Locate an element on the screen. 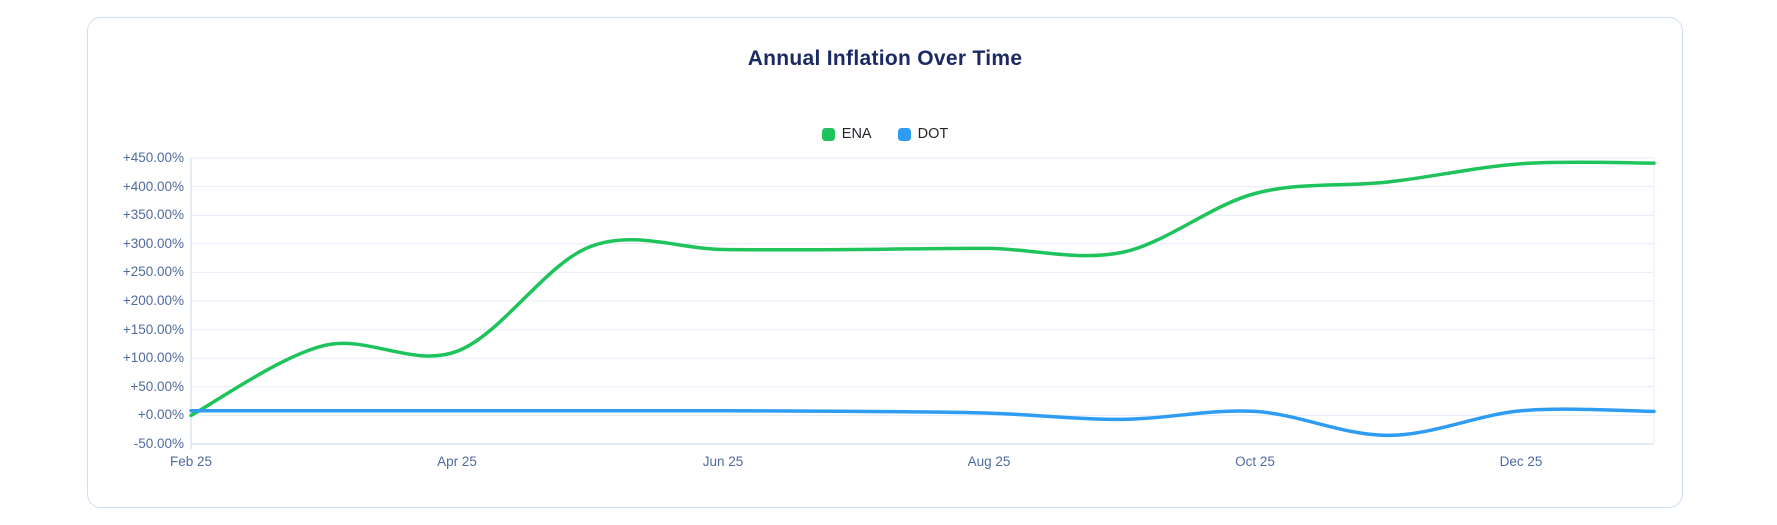 The height and width of the screenshot is (525, 1777). x-axis-tick-label: Apr 25 is located at coordinates (457, 461).